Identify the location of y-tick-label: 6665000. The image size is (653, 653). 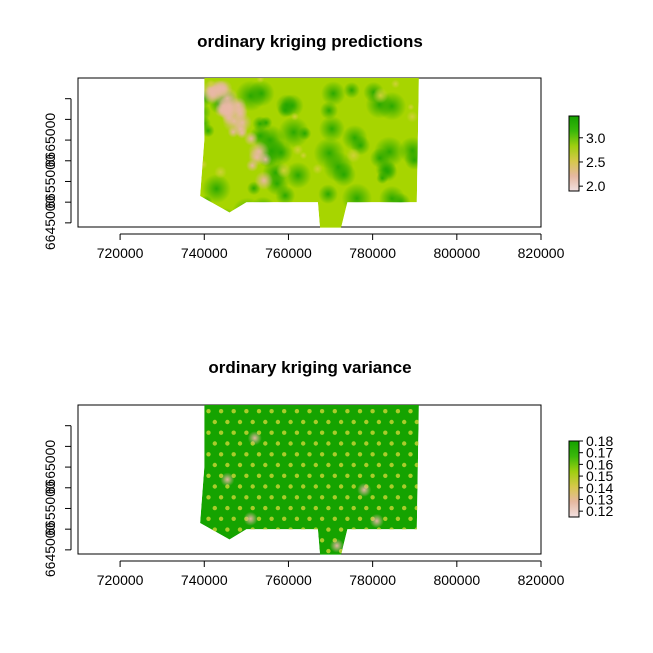
(50, 467).